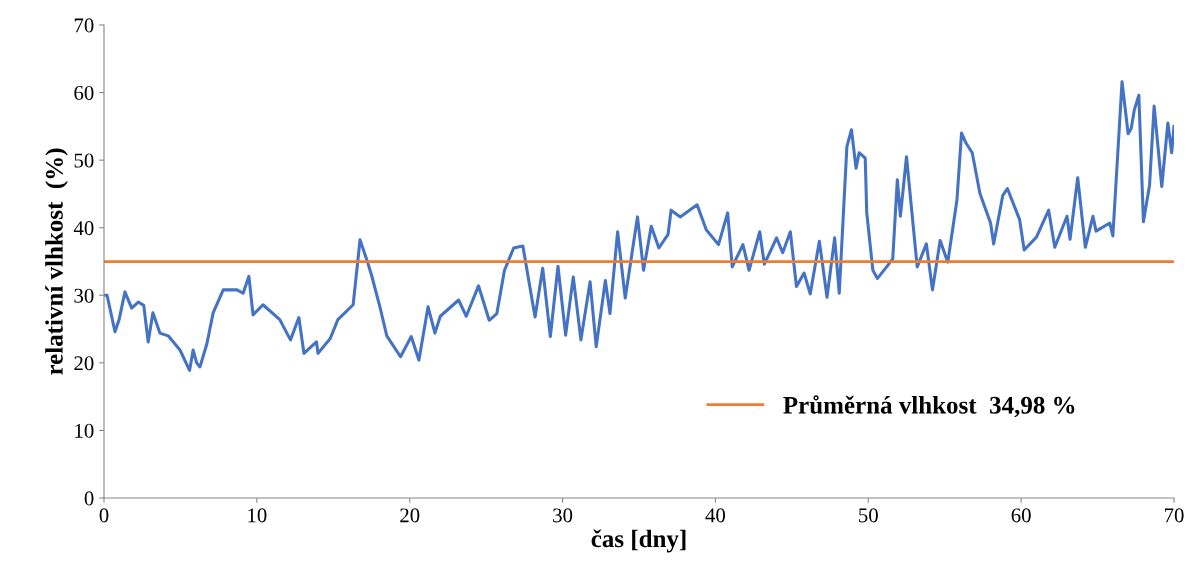 Image resolution: width=1190 pixels, height=572 pixels. I want to click on y-tick-label: 70, so click(84, 25).